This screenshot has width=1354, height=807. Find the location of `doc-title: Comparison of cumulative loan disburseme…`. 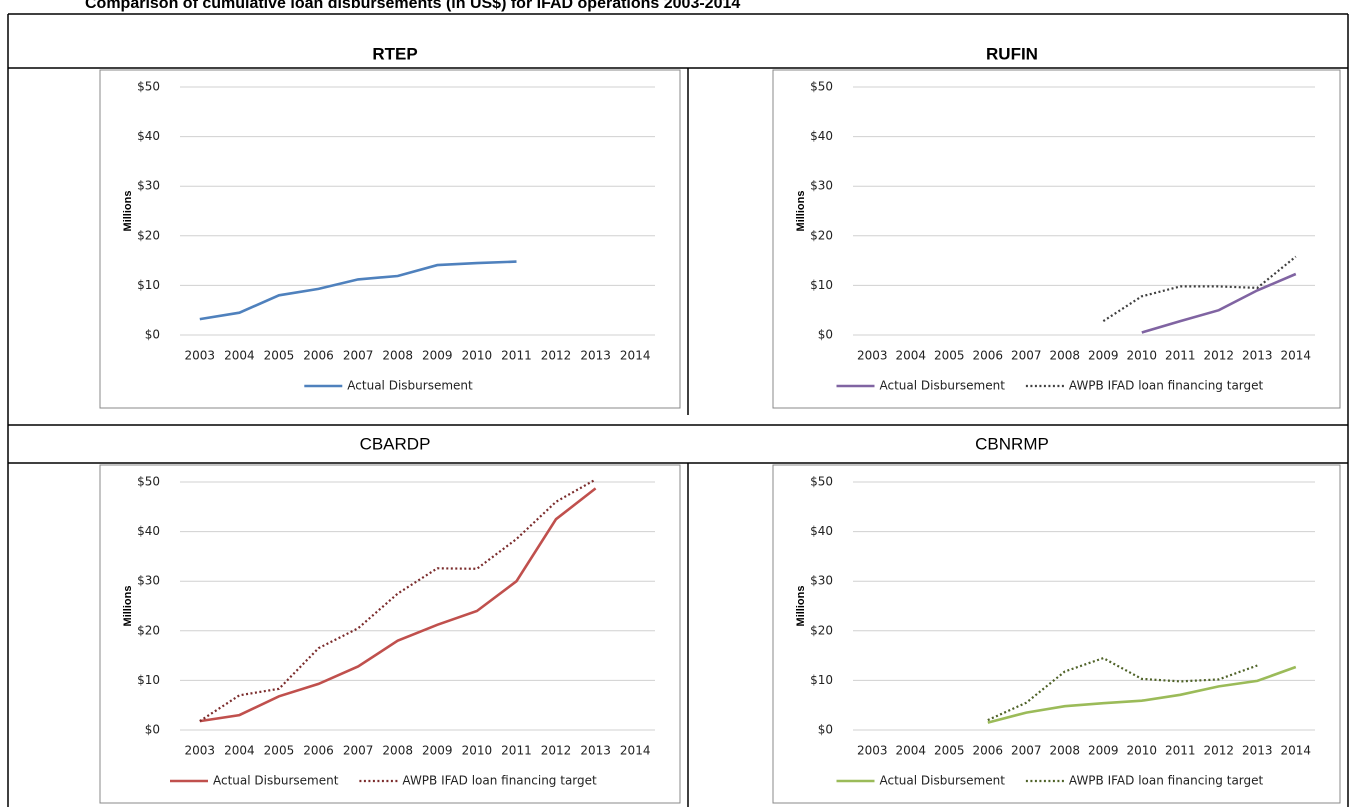

doc-title: Comparison of cumulative loan disburseme… is located at coordinates (412, 6).